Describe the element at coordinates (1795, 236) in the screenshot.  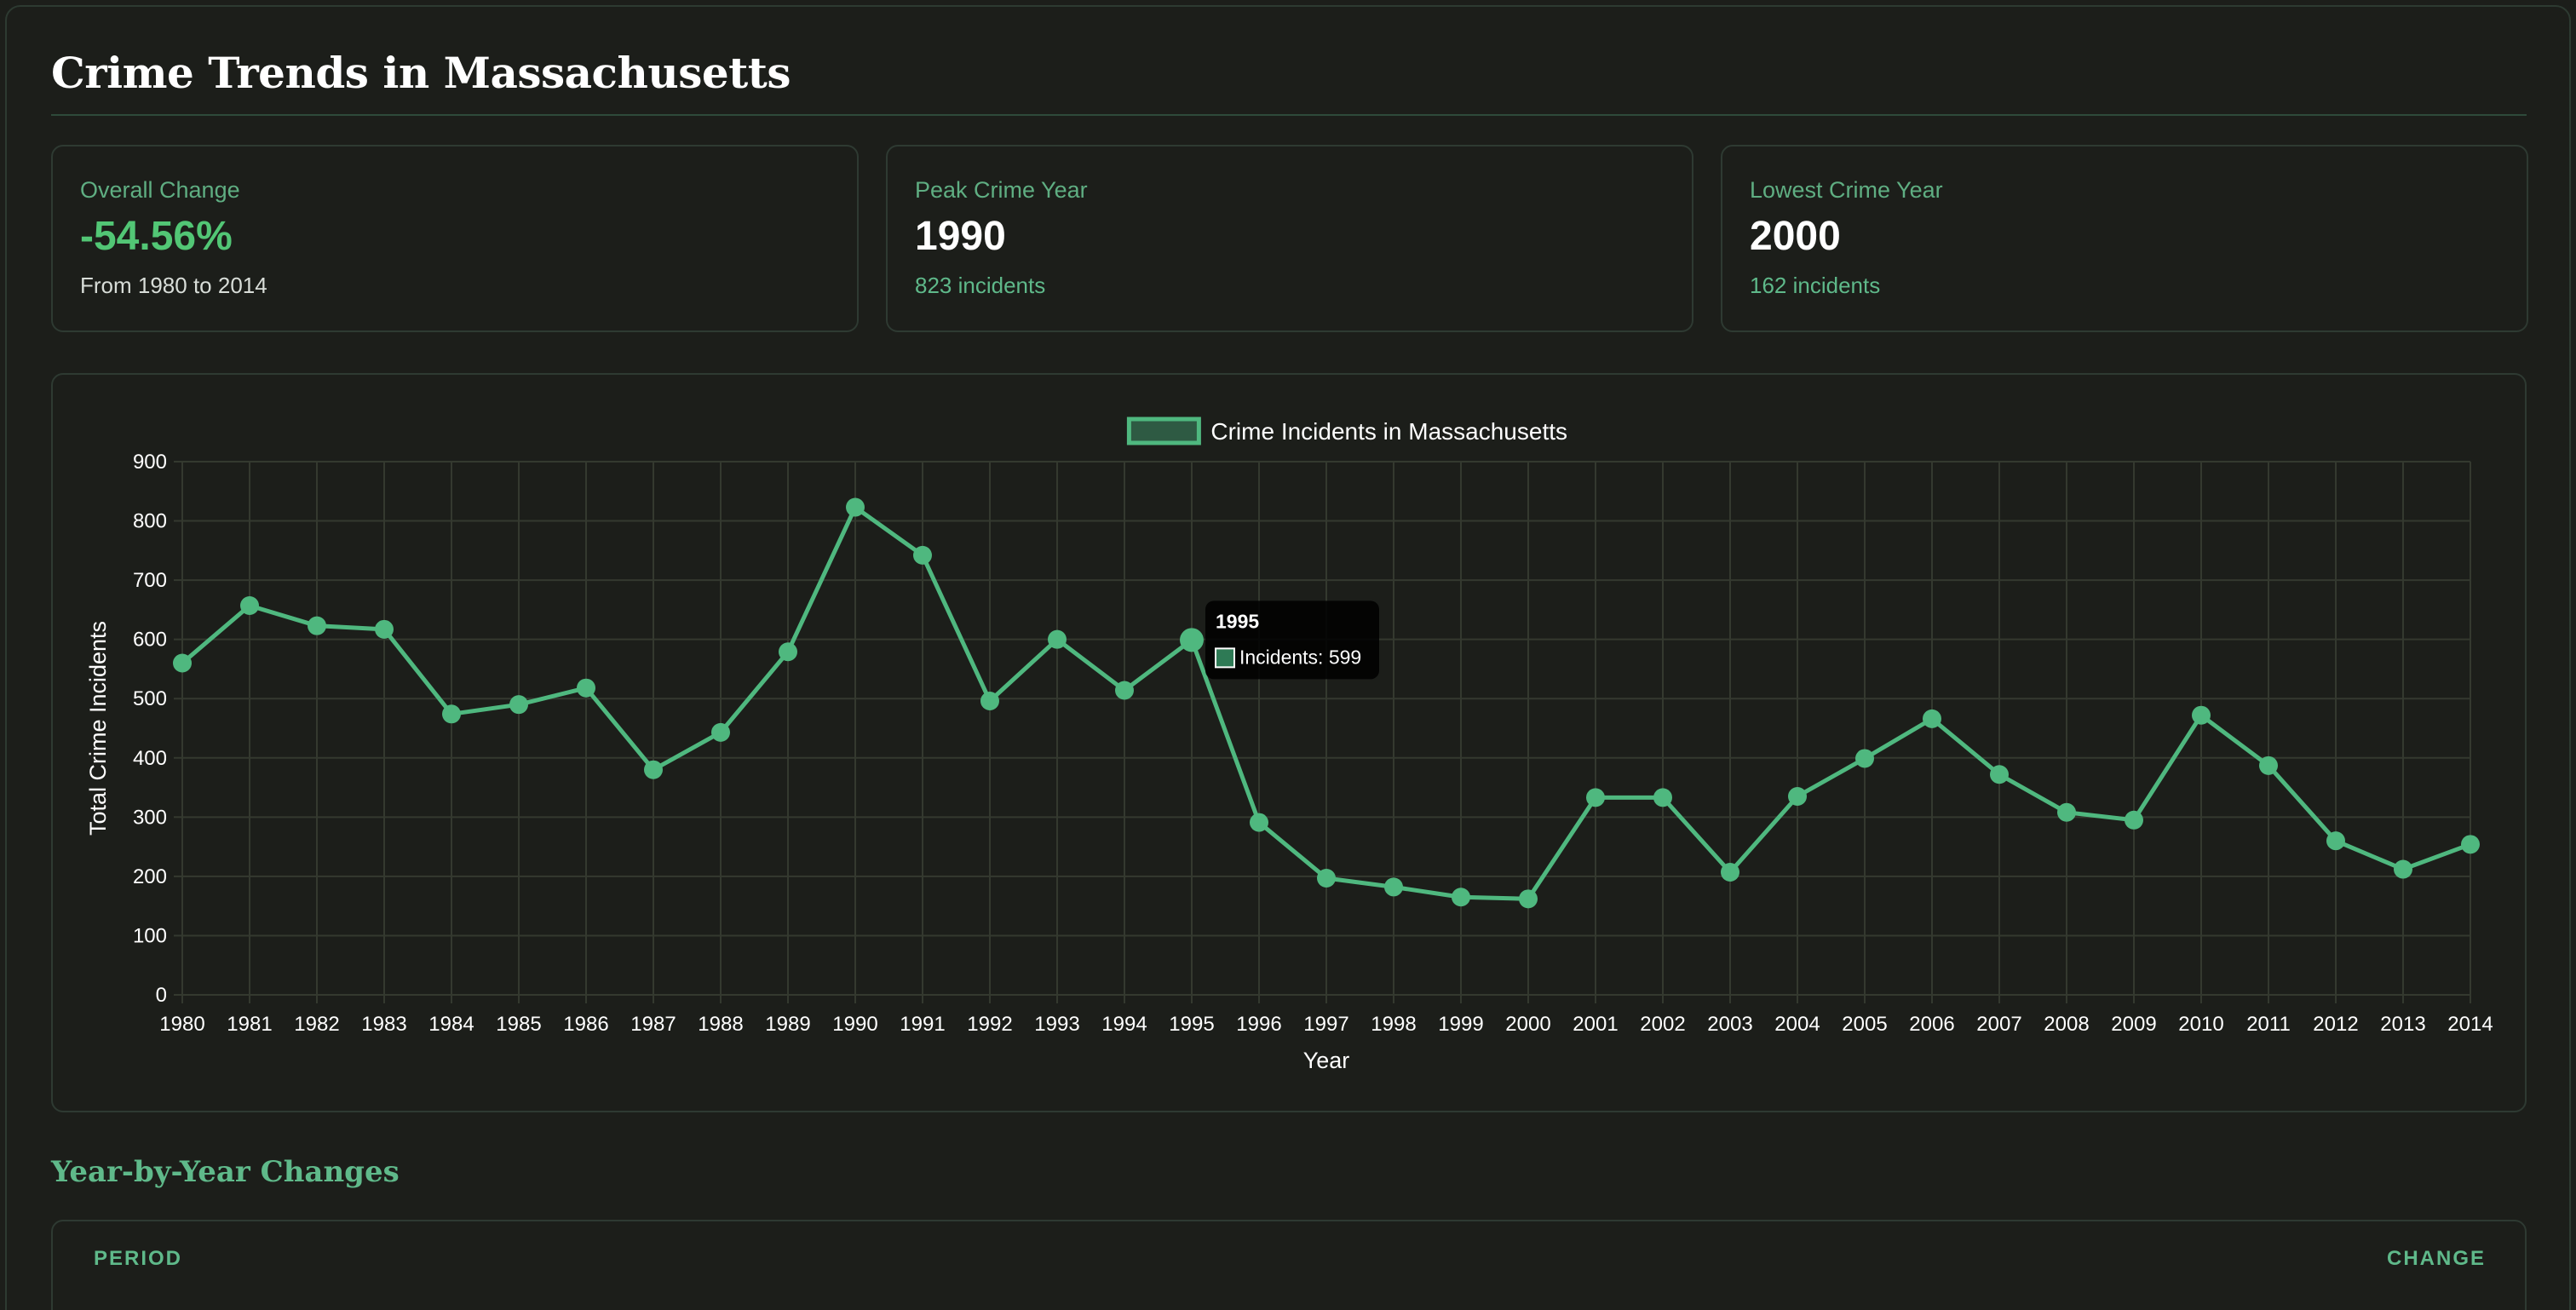
I see `lowest-year-value: 2000` at that location.